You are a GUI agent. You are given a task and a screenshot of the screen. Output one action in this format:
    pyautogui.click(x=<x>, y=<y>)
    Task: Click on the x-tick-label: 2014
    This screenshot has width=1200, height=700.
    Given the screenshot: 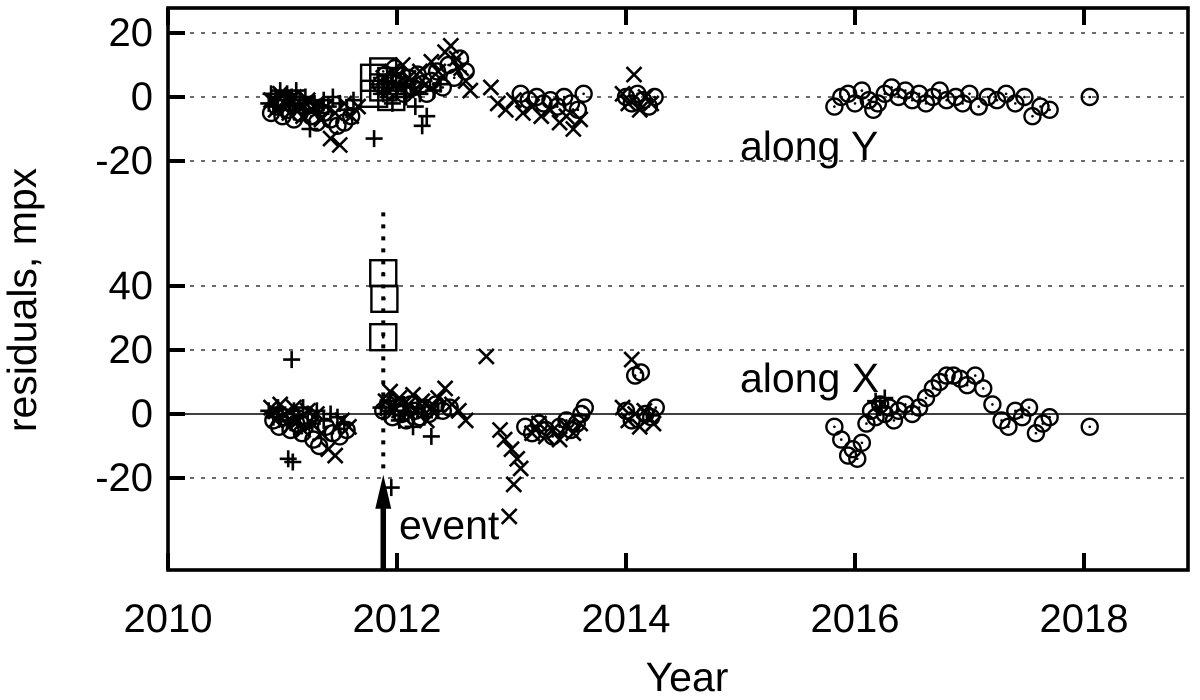 What is the action you would take?
    pyautogui.click(x=626, y=619)
    